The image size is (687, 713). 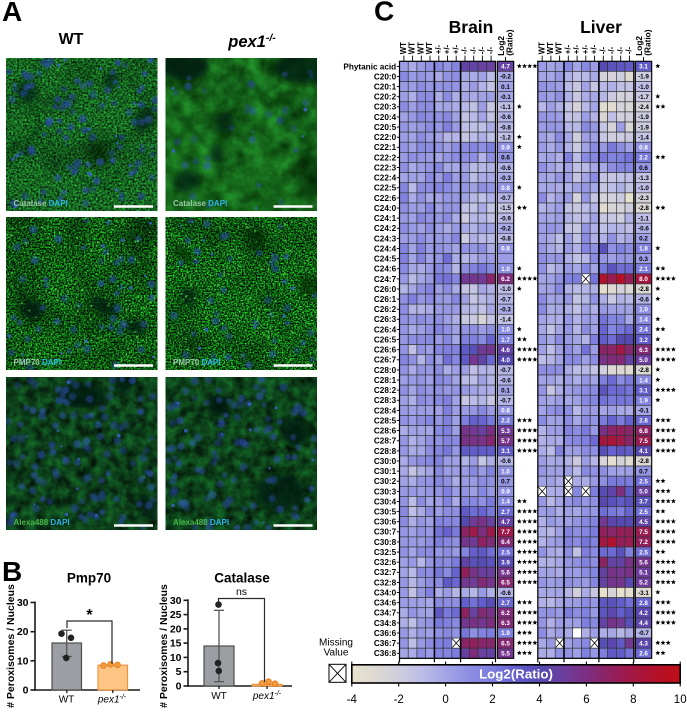 What do you see at coordinates (505, 623) in the screenshot?
I see `svg-text: 6.3` at bounding box center [505, 623].